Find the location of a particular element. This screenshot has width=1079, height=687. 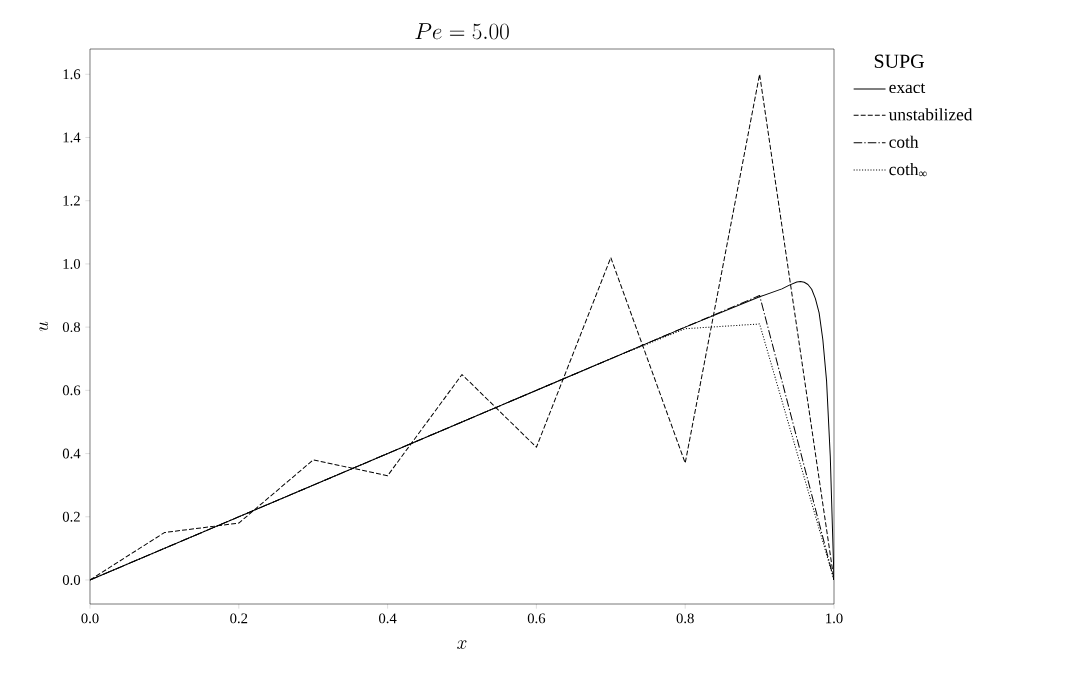

legend-label: coth$_{∞}$ is located at coordinates (908, 169).